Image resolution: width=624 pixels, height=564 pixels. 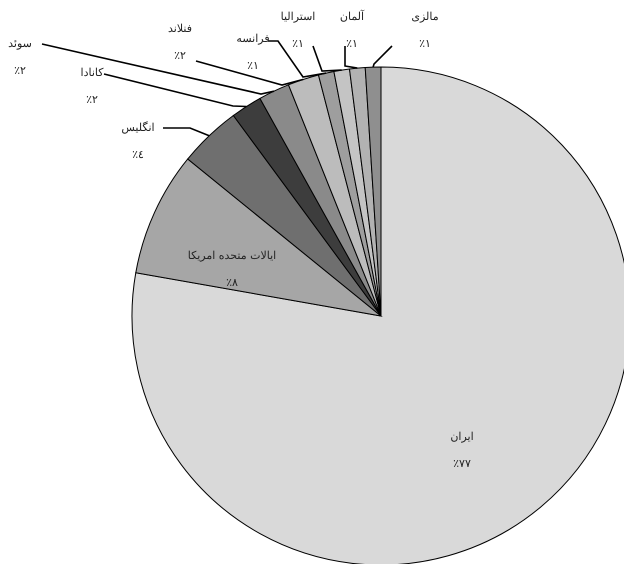 I want to click on slice-value-label: ٪۷۷, so click(x=462, y=463).